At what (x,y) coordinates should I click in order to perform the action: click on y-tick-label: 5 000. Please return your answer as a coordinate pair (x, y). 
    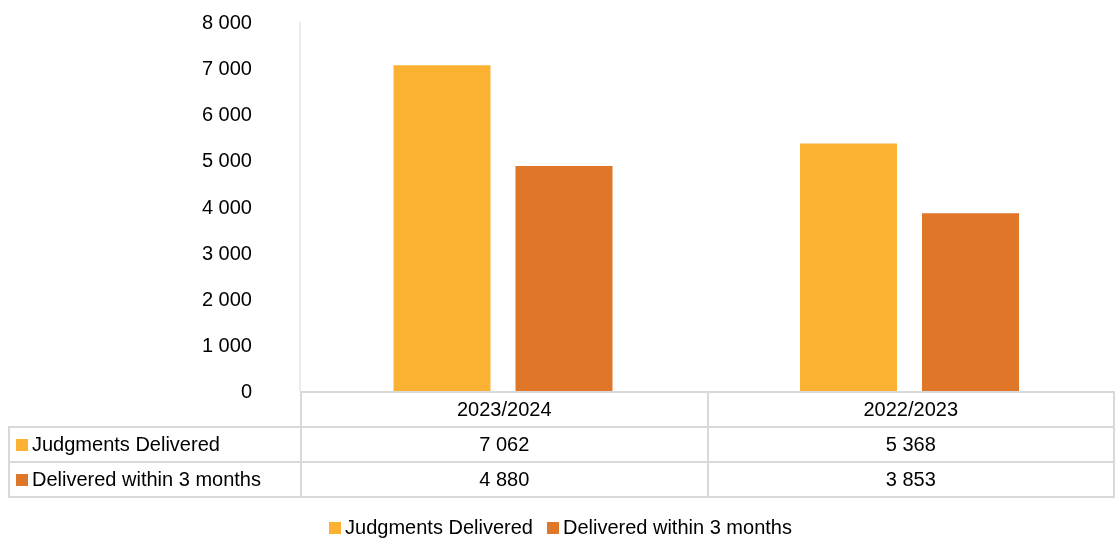
    Looking at the image, I should click on (226, 160).